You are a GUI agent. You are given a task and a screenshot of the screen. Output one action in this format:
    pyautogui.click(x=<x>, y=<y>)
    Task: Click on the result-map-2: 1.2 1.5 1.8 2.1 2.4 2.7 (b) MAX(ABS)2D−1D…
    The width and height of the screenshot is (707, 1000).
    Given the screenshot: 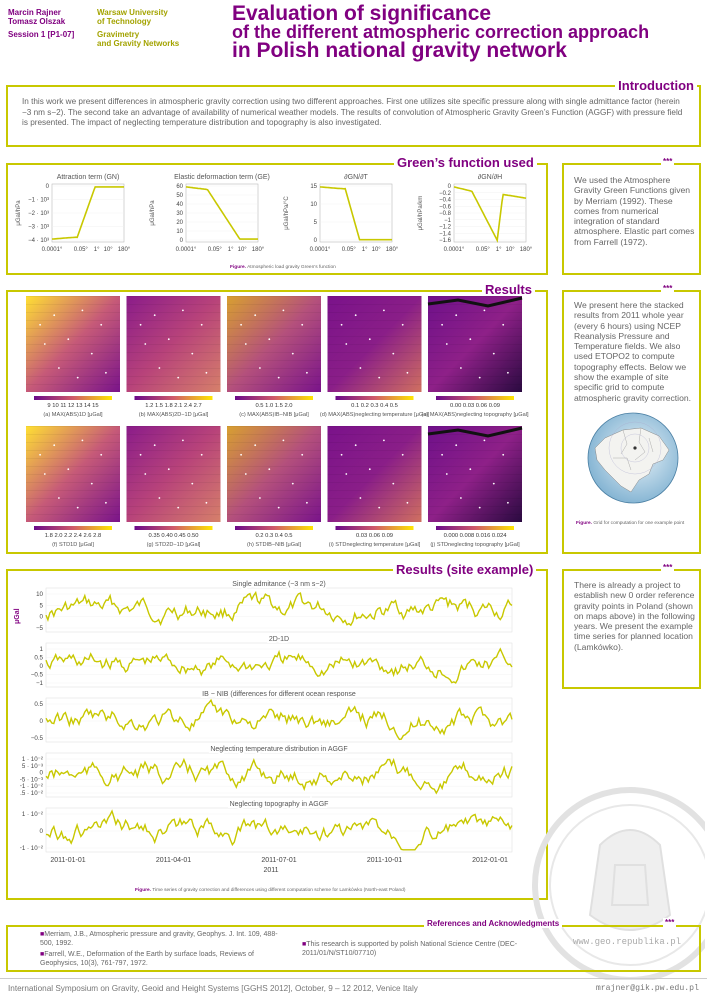 What is the action you would take?
    pyautogui.click(x=173, y=357)
    